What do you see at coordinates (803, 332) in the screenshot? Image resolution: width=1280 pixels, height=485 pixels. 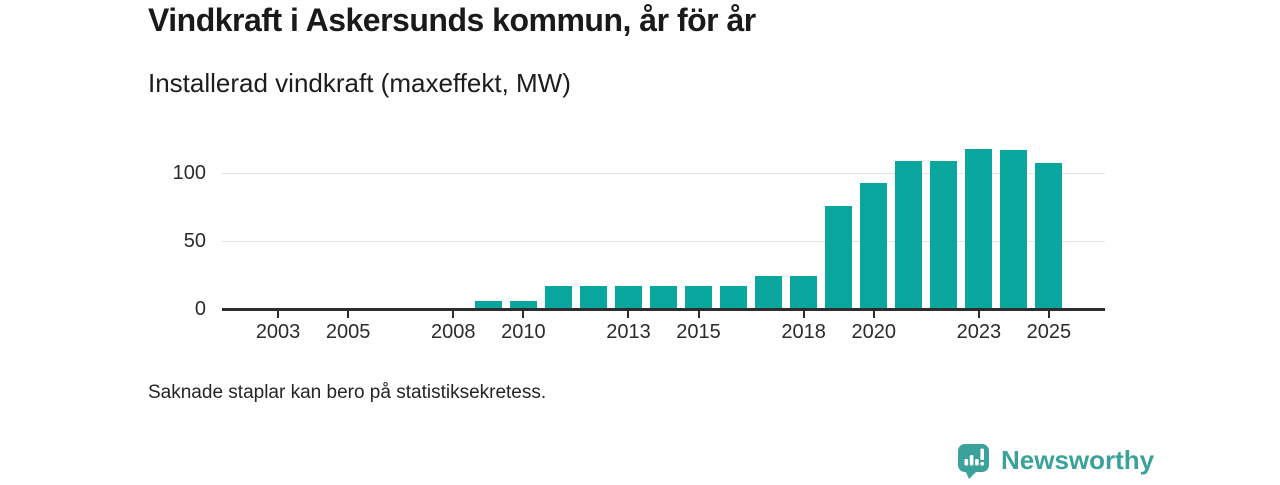 I see `x-axis-label-2018: 2018` at bounding box center [803, 332].